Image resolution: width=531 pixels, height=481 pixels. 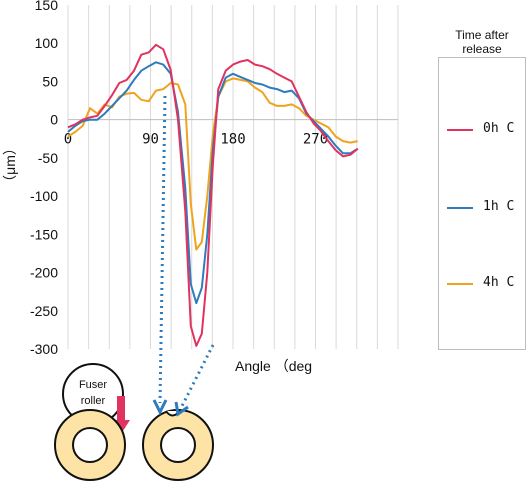 What do you see at coordinates (47, 6) in the screenshot?
I see `y-tick-label: 150` at bounding box center [47, 6].